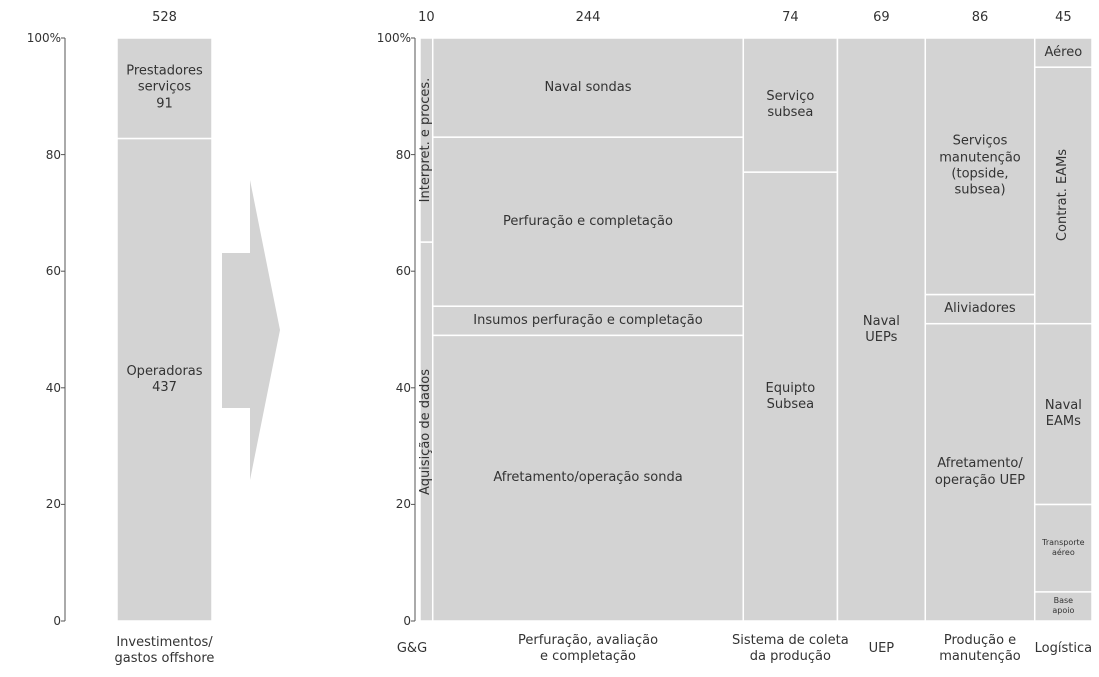  I want to click on x-category-label-text: Sistema de coleta da produção, so click(790, 648).